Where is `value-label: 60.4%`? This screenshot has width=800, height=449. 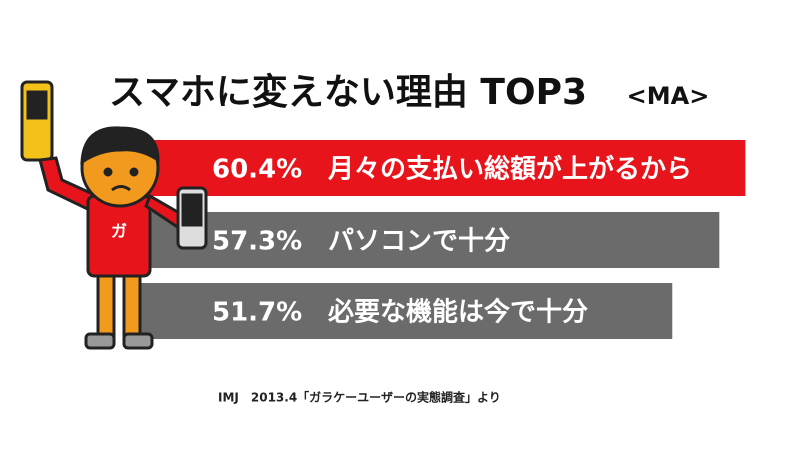
value-label: 60.4% is located at coordinates (257, 170).